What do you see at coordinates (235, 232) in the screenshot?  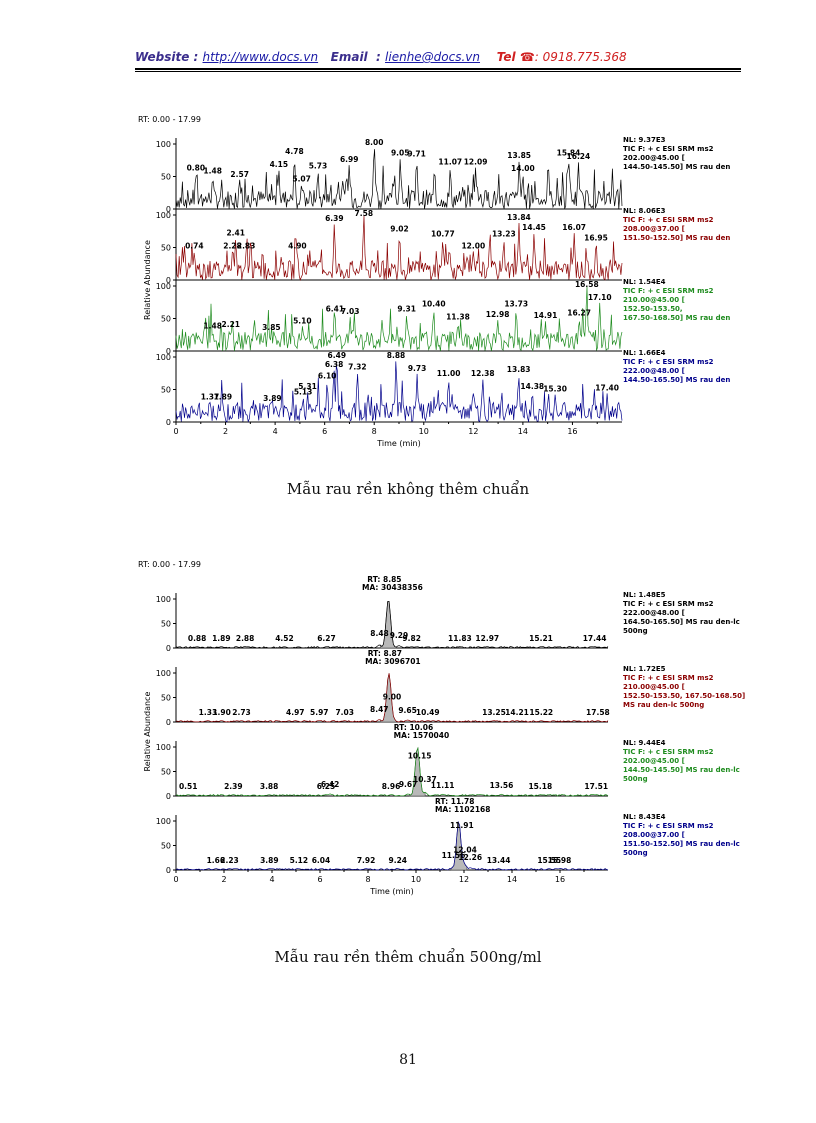 I see `peak-label: 2.41` at bounding box center [235, 232].